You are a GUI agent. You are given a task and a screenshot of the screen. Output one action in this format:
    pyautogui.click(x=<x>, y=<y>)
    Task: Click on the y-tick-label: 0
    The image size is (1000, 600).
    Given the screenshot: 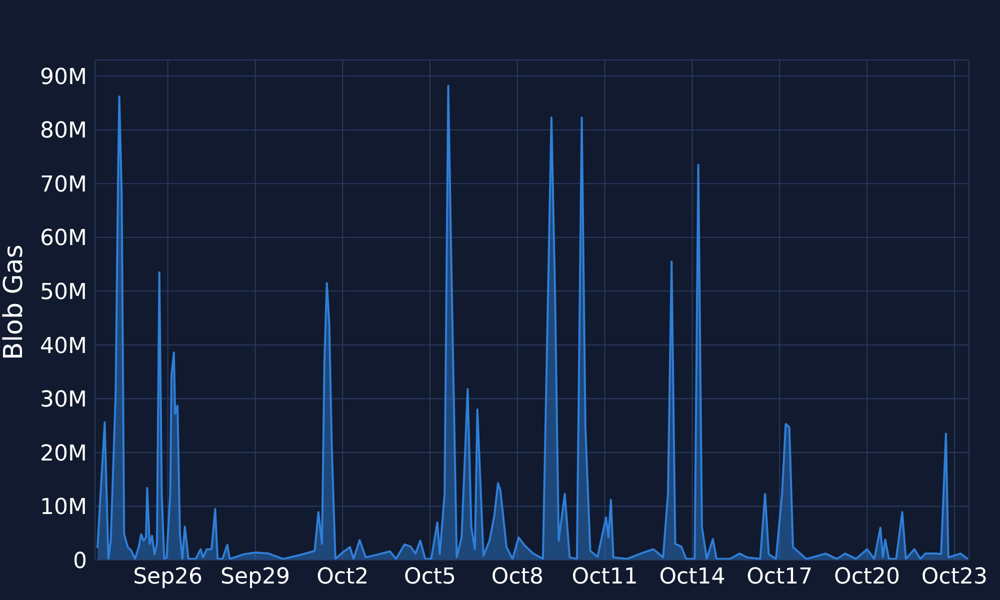 What is the action you would take?
    pyautogui.click(x=80, y=561)
    